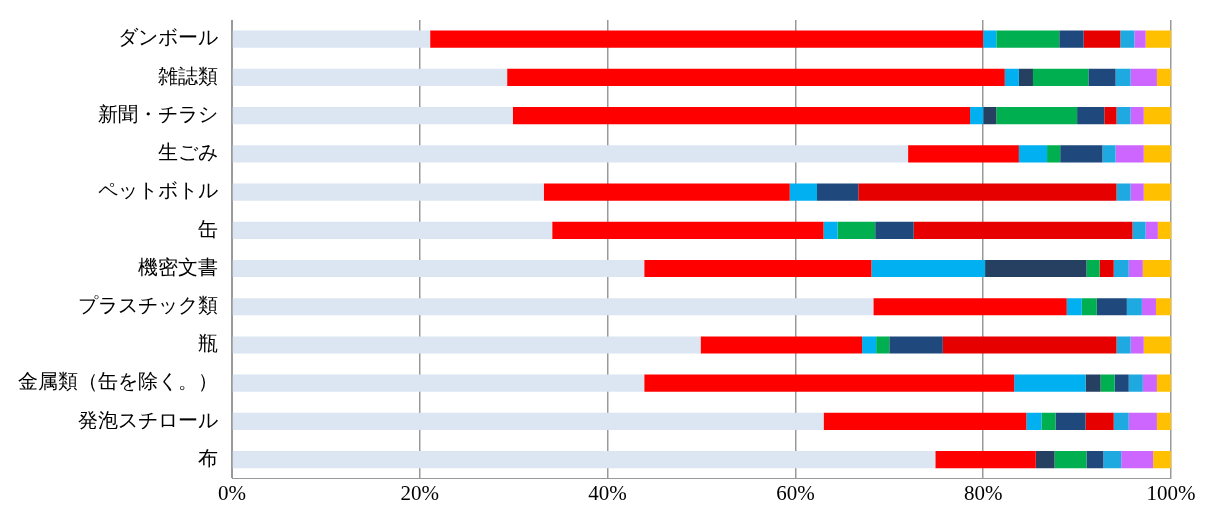 The width and height of the screenshot is (1211, 516). I want to click on x-tick-label: 20%, so click(420, 492).